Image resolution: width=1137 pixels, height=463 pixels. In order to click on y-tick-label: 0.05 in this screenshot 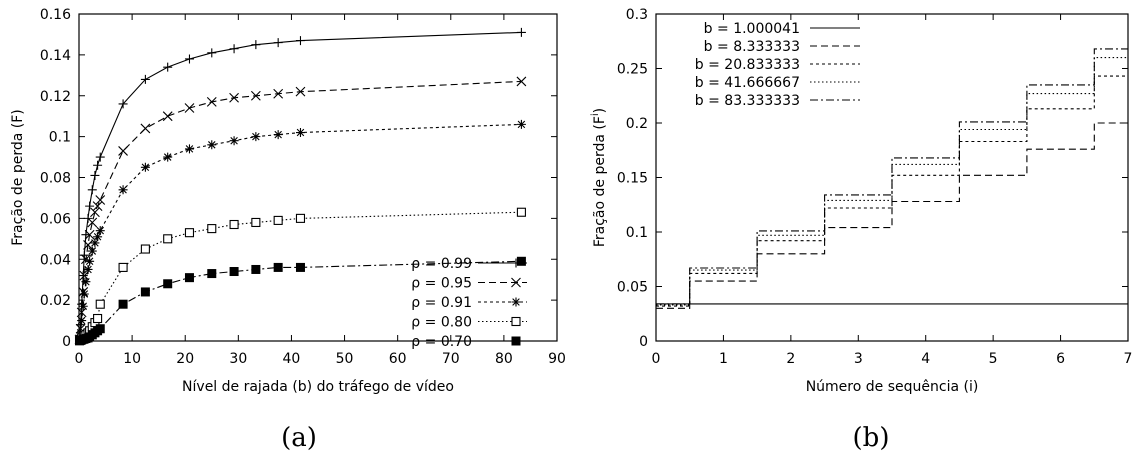, I will do `click(632, 288)`.